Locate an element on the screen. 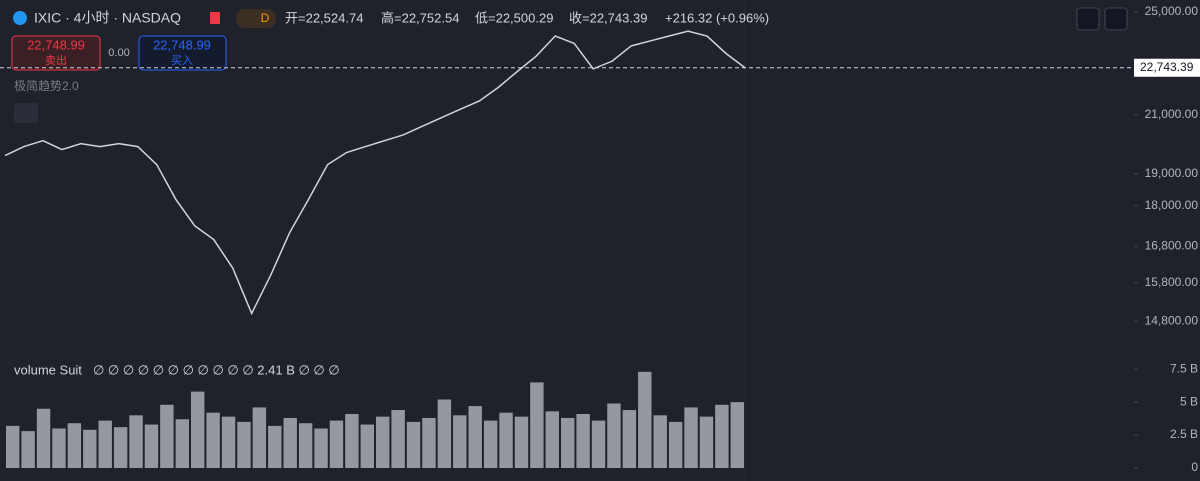 This screenshot has width=1200, height=481. collapse-button is located at coordinates (26, 113).